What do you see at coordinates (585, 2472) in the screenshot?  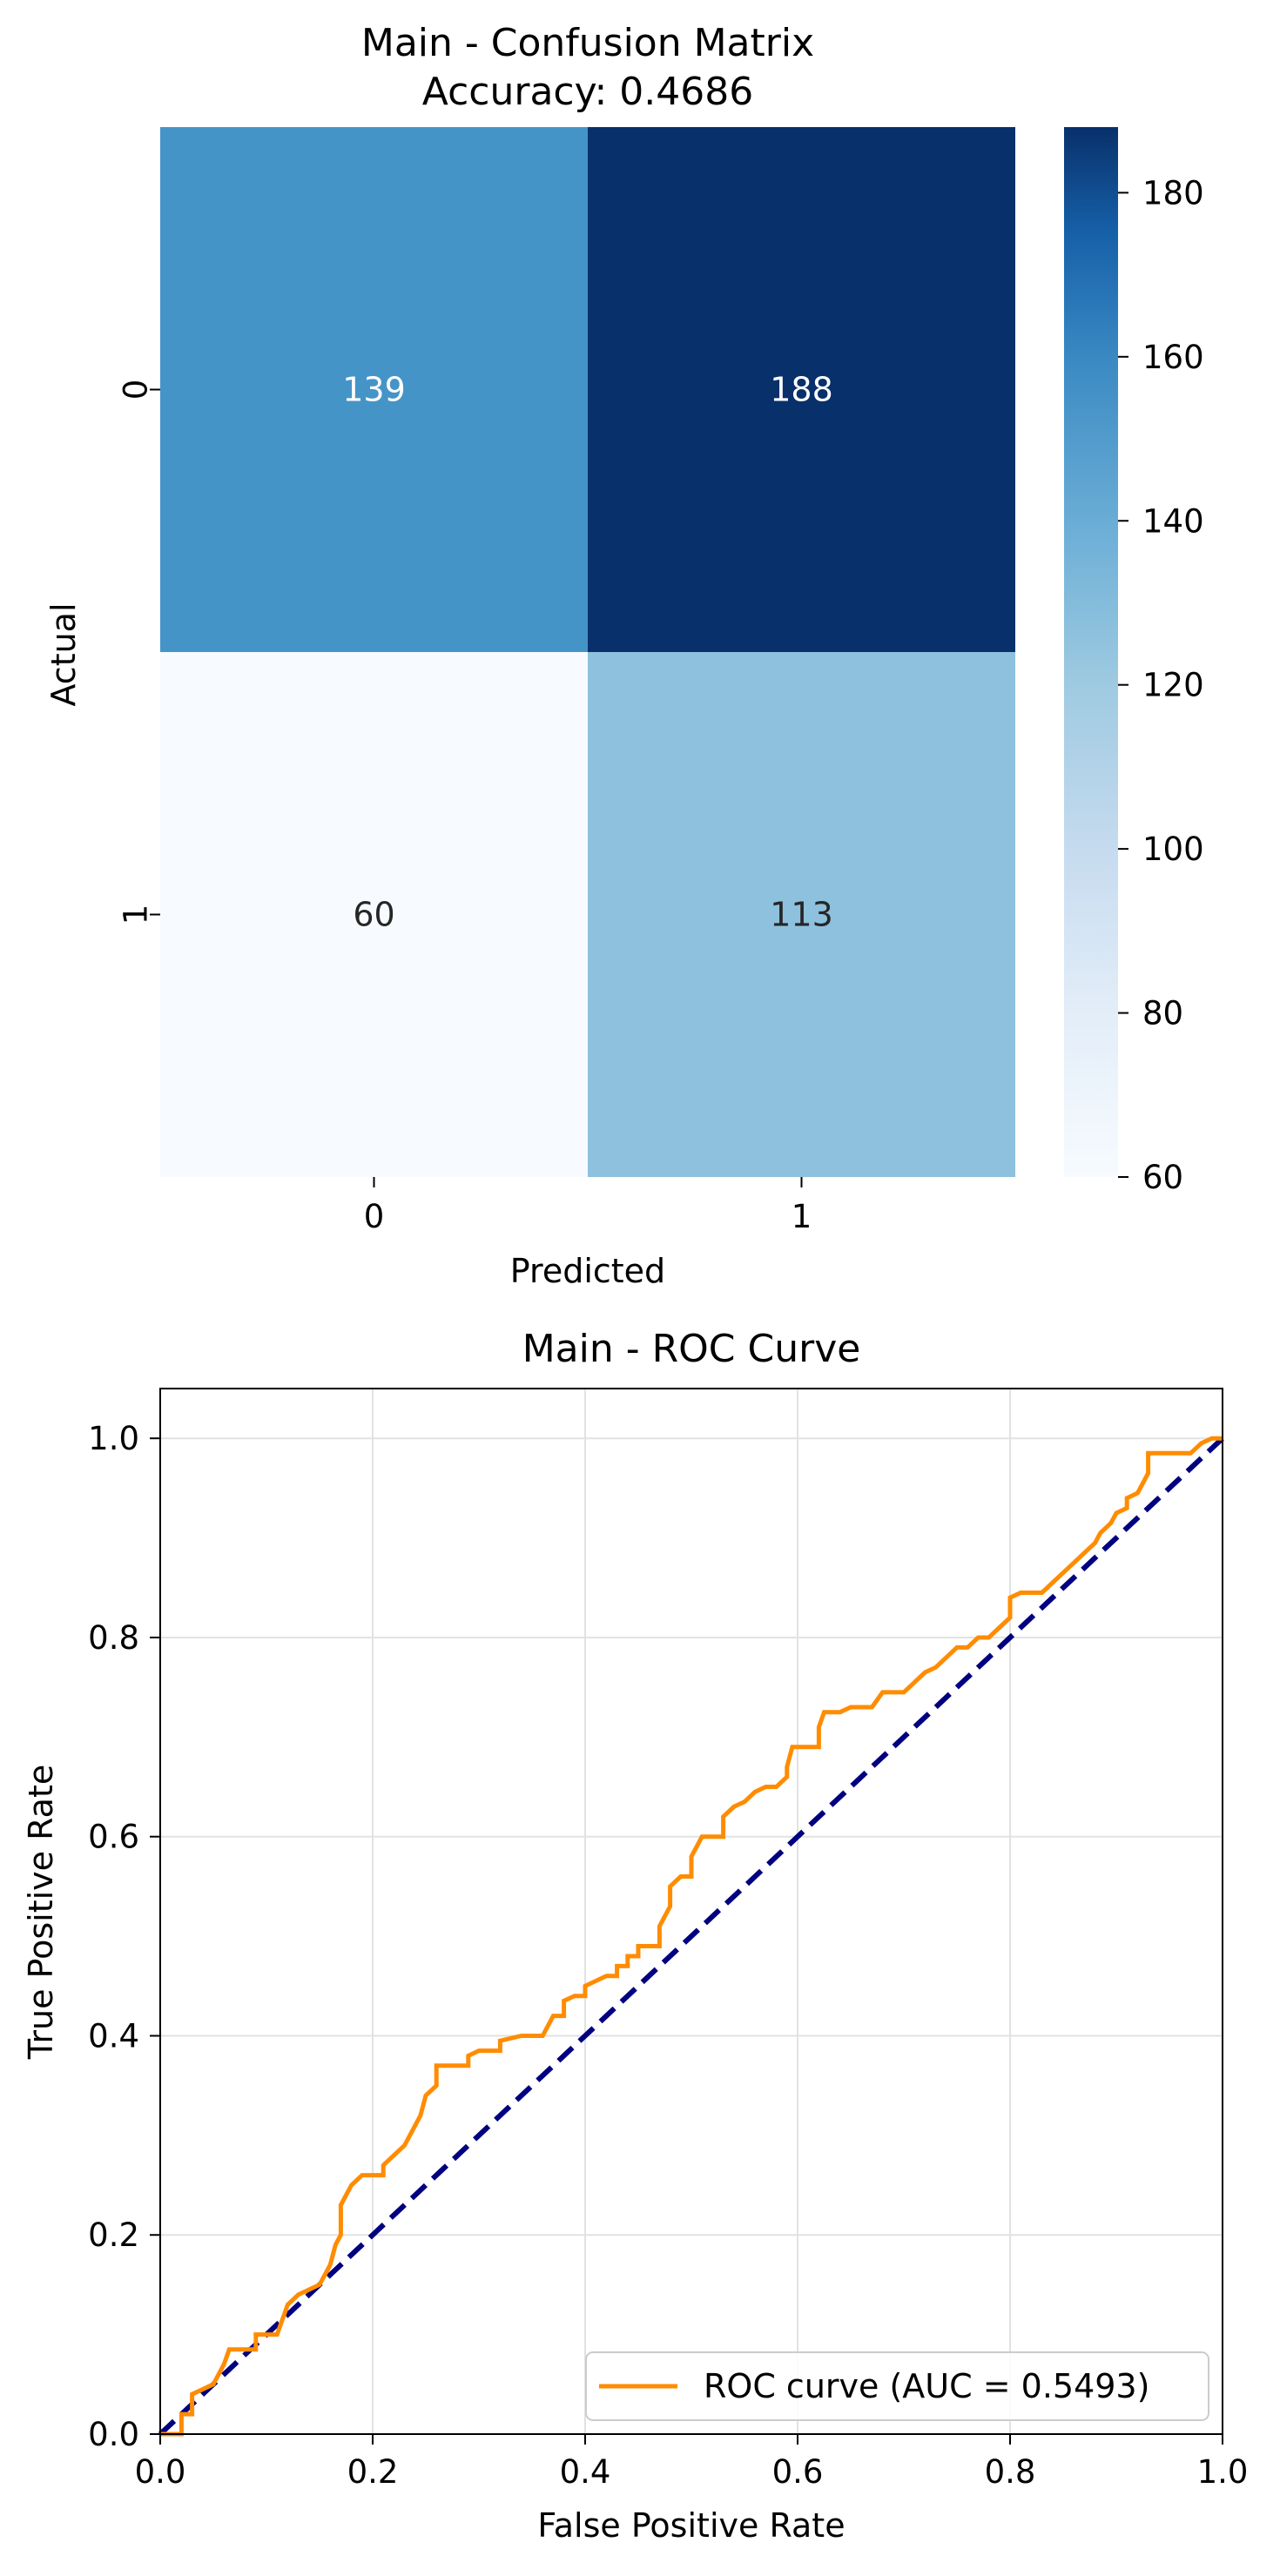 I see `roc-x-tick-label: 0.4` at bounding box center [585, 2472].